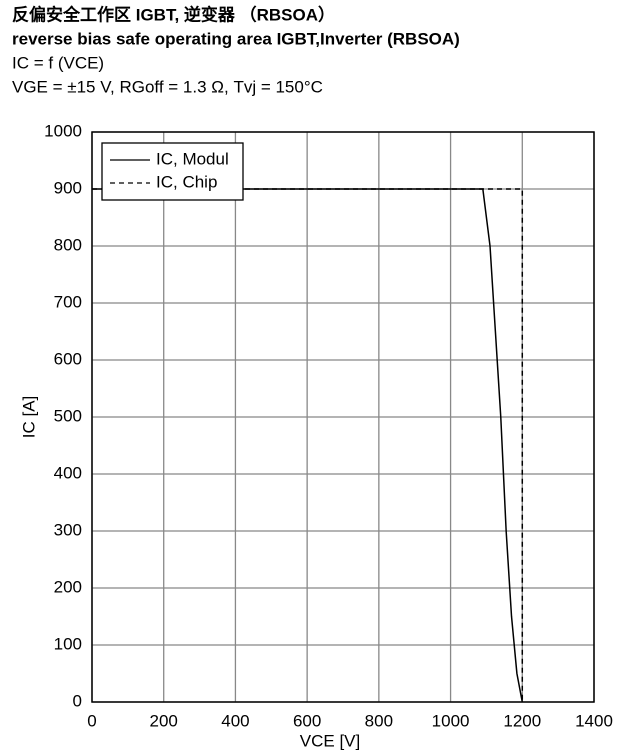 The image size is (628, 755). What do you see at coordinates (58, 62) in the screenshot?
I see `annotation: IC = f (VCE)` at bounding box center [58, 62].